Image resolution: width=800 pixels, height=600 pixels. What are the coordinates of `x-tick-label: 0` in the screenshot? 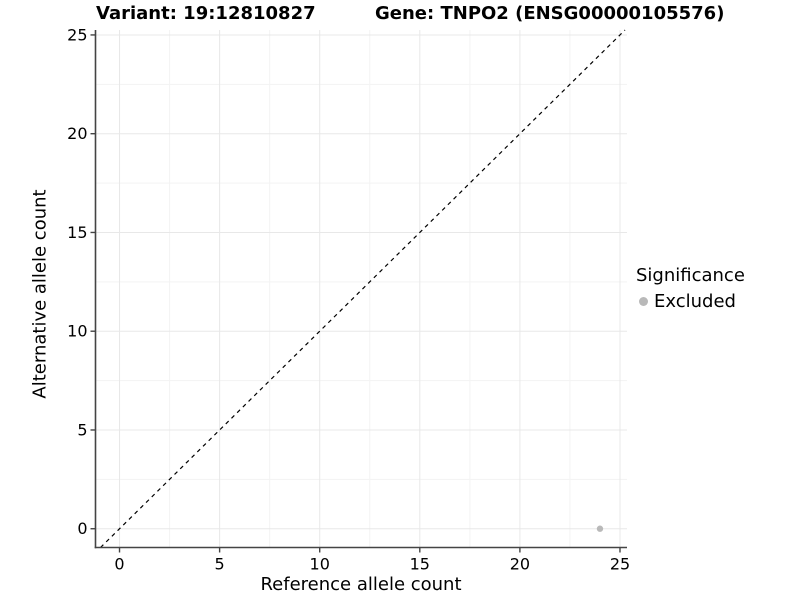 It's located at (119, 564).